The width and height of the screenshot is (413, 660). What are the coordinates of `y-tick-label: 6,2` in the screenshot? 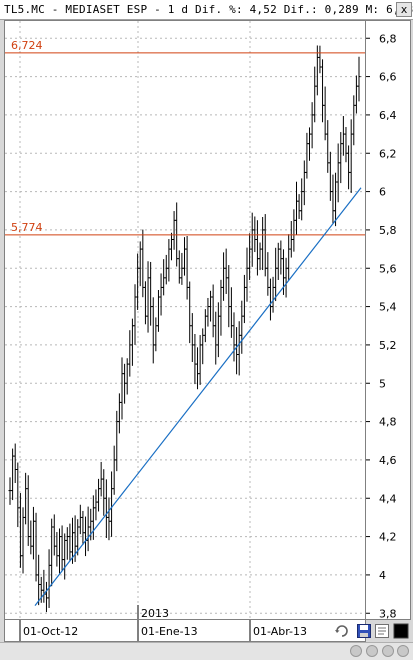 It's located at (388, 153).